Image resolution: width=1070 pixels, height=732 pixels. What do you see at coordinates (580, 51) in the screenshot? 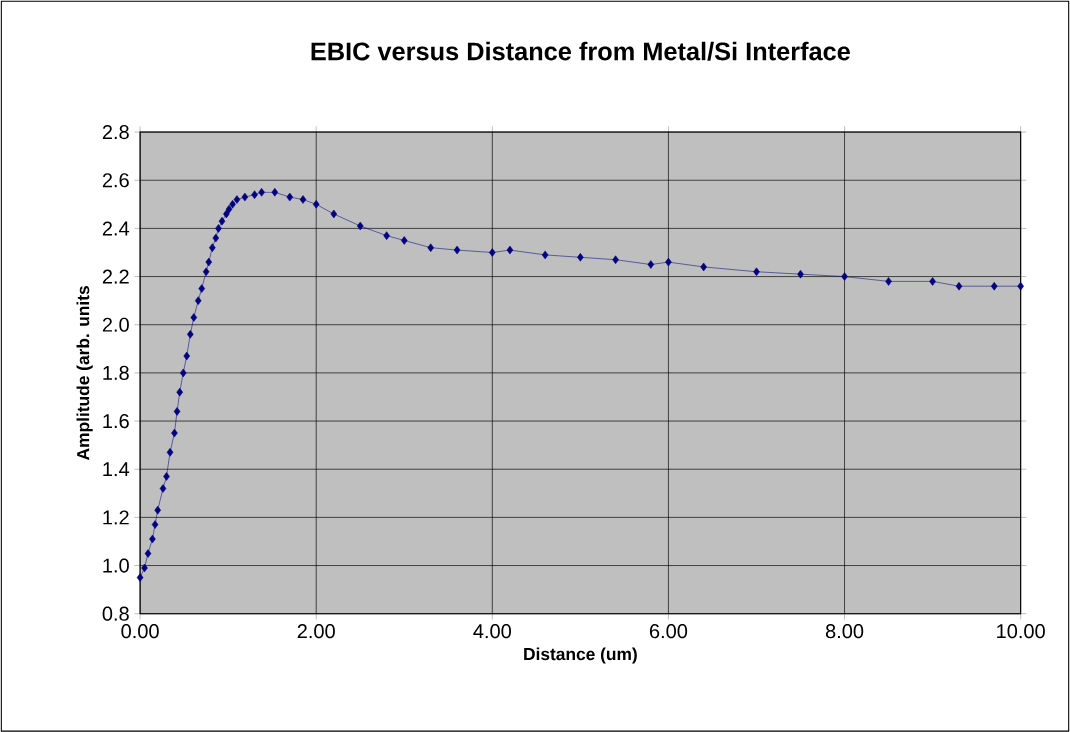
I see `chart-title: EBIC versus Distance from Metal/Si Interface` at bounding box center [580, 51].